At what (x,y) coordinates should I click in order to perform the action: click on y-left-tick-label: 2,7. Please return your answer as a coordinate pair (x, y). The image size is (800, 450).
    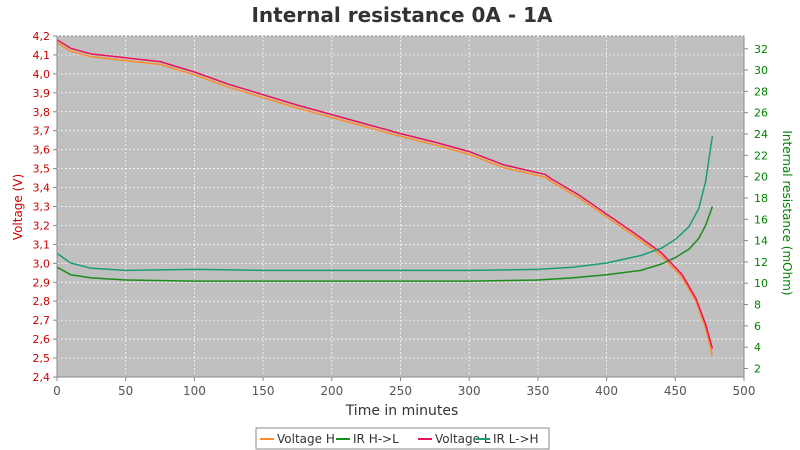
    Looking at the image, I should click on (42, 320).